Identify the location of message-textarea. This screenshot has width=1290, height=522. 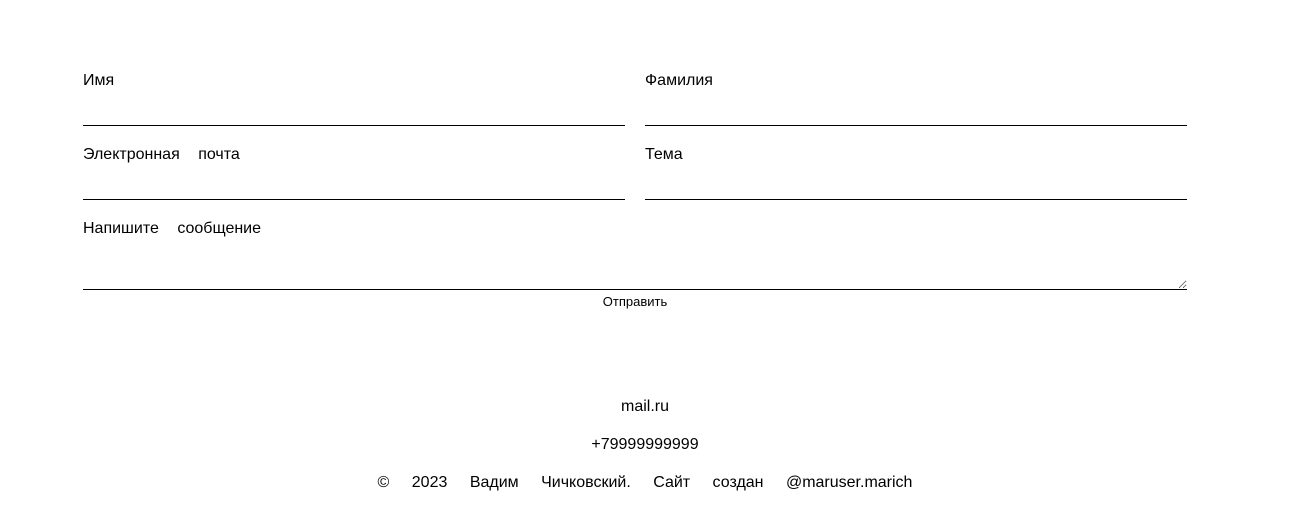
(635, 272).